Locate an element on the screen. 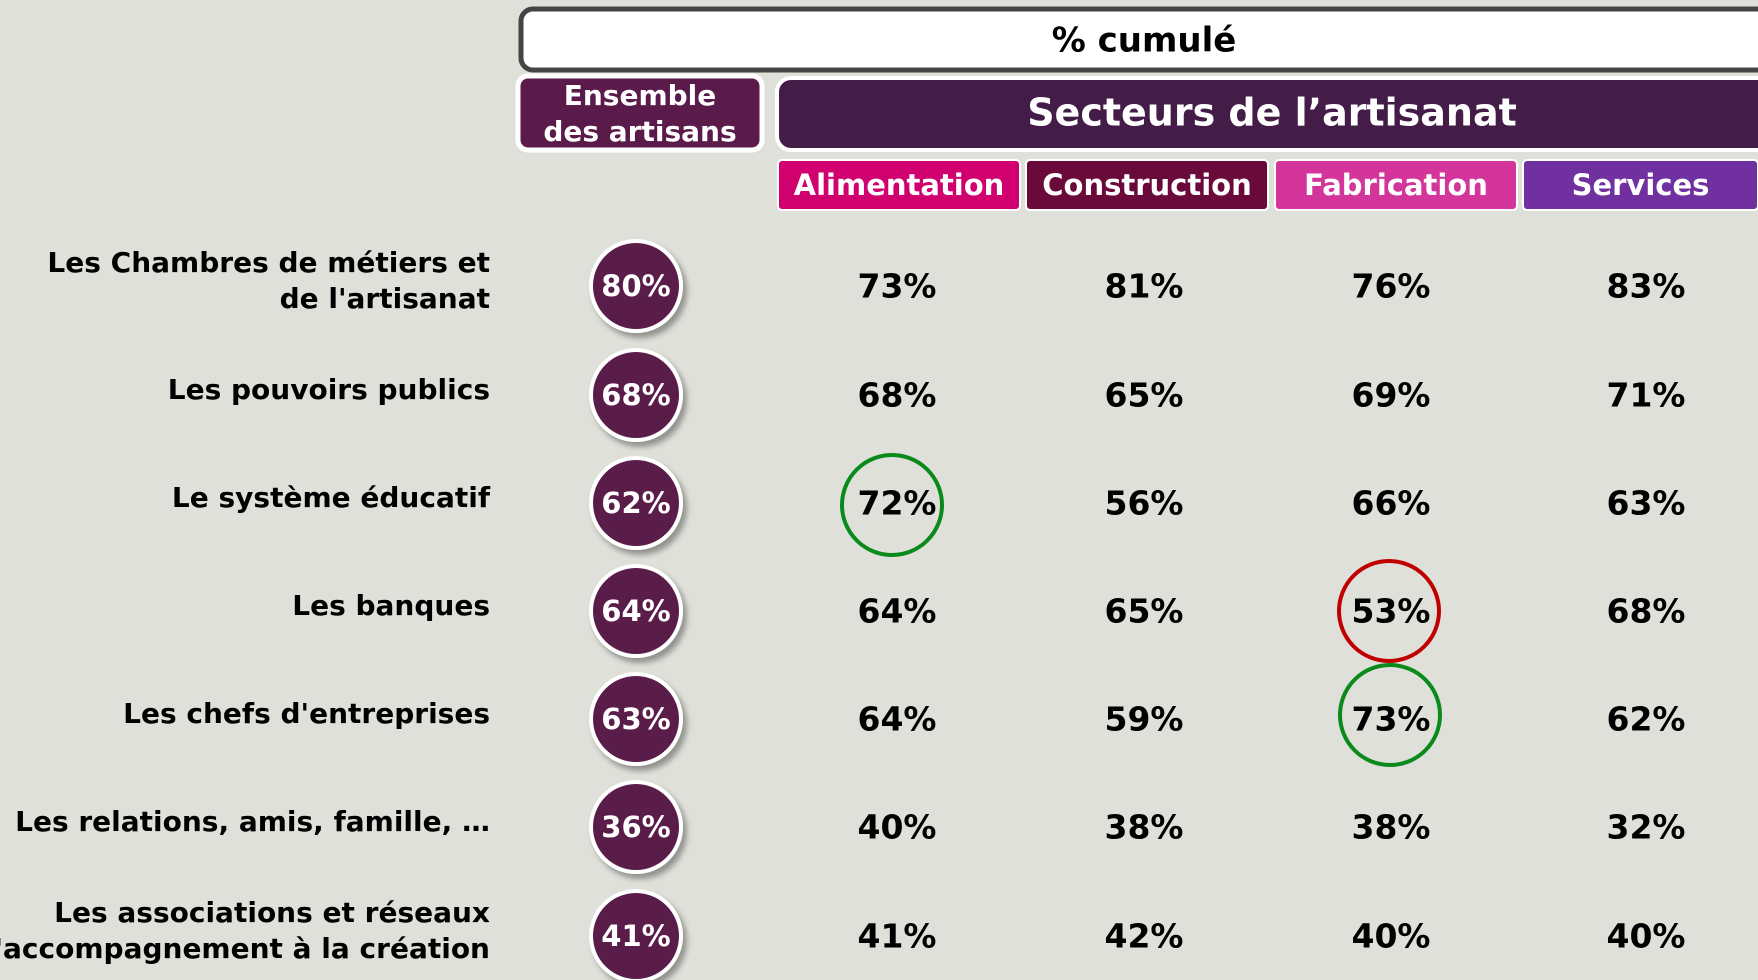 Image resolution: width=1758 pixels, height=980 pixels. row-label: Le système éducatif is located at coordinates (331, 497).